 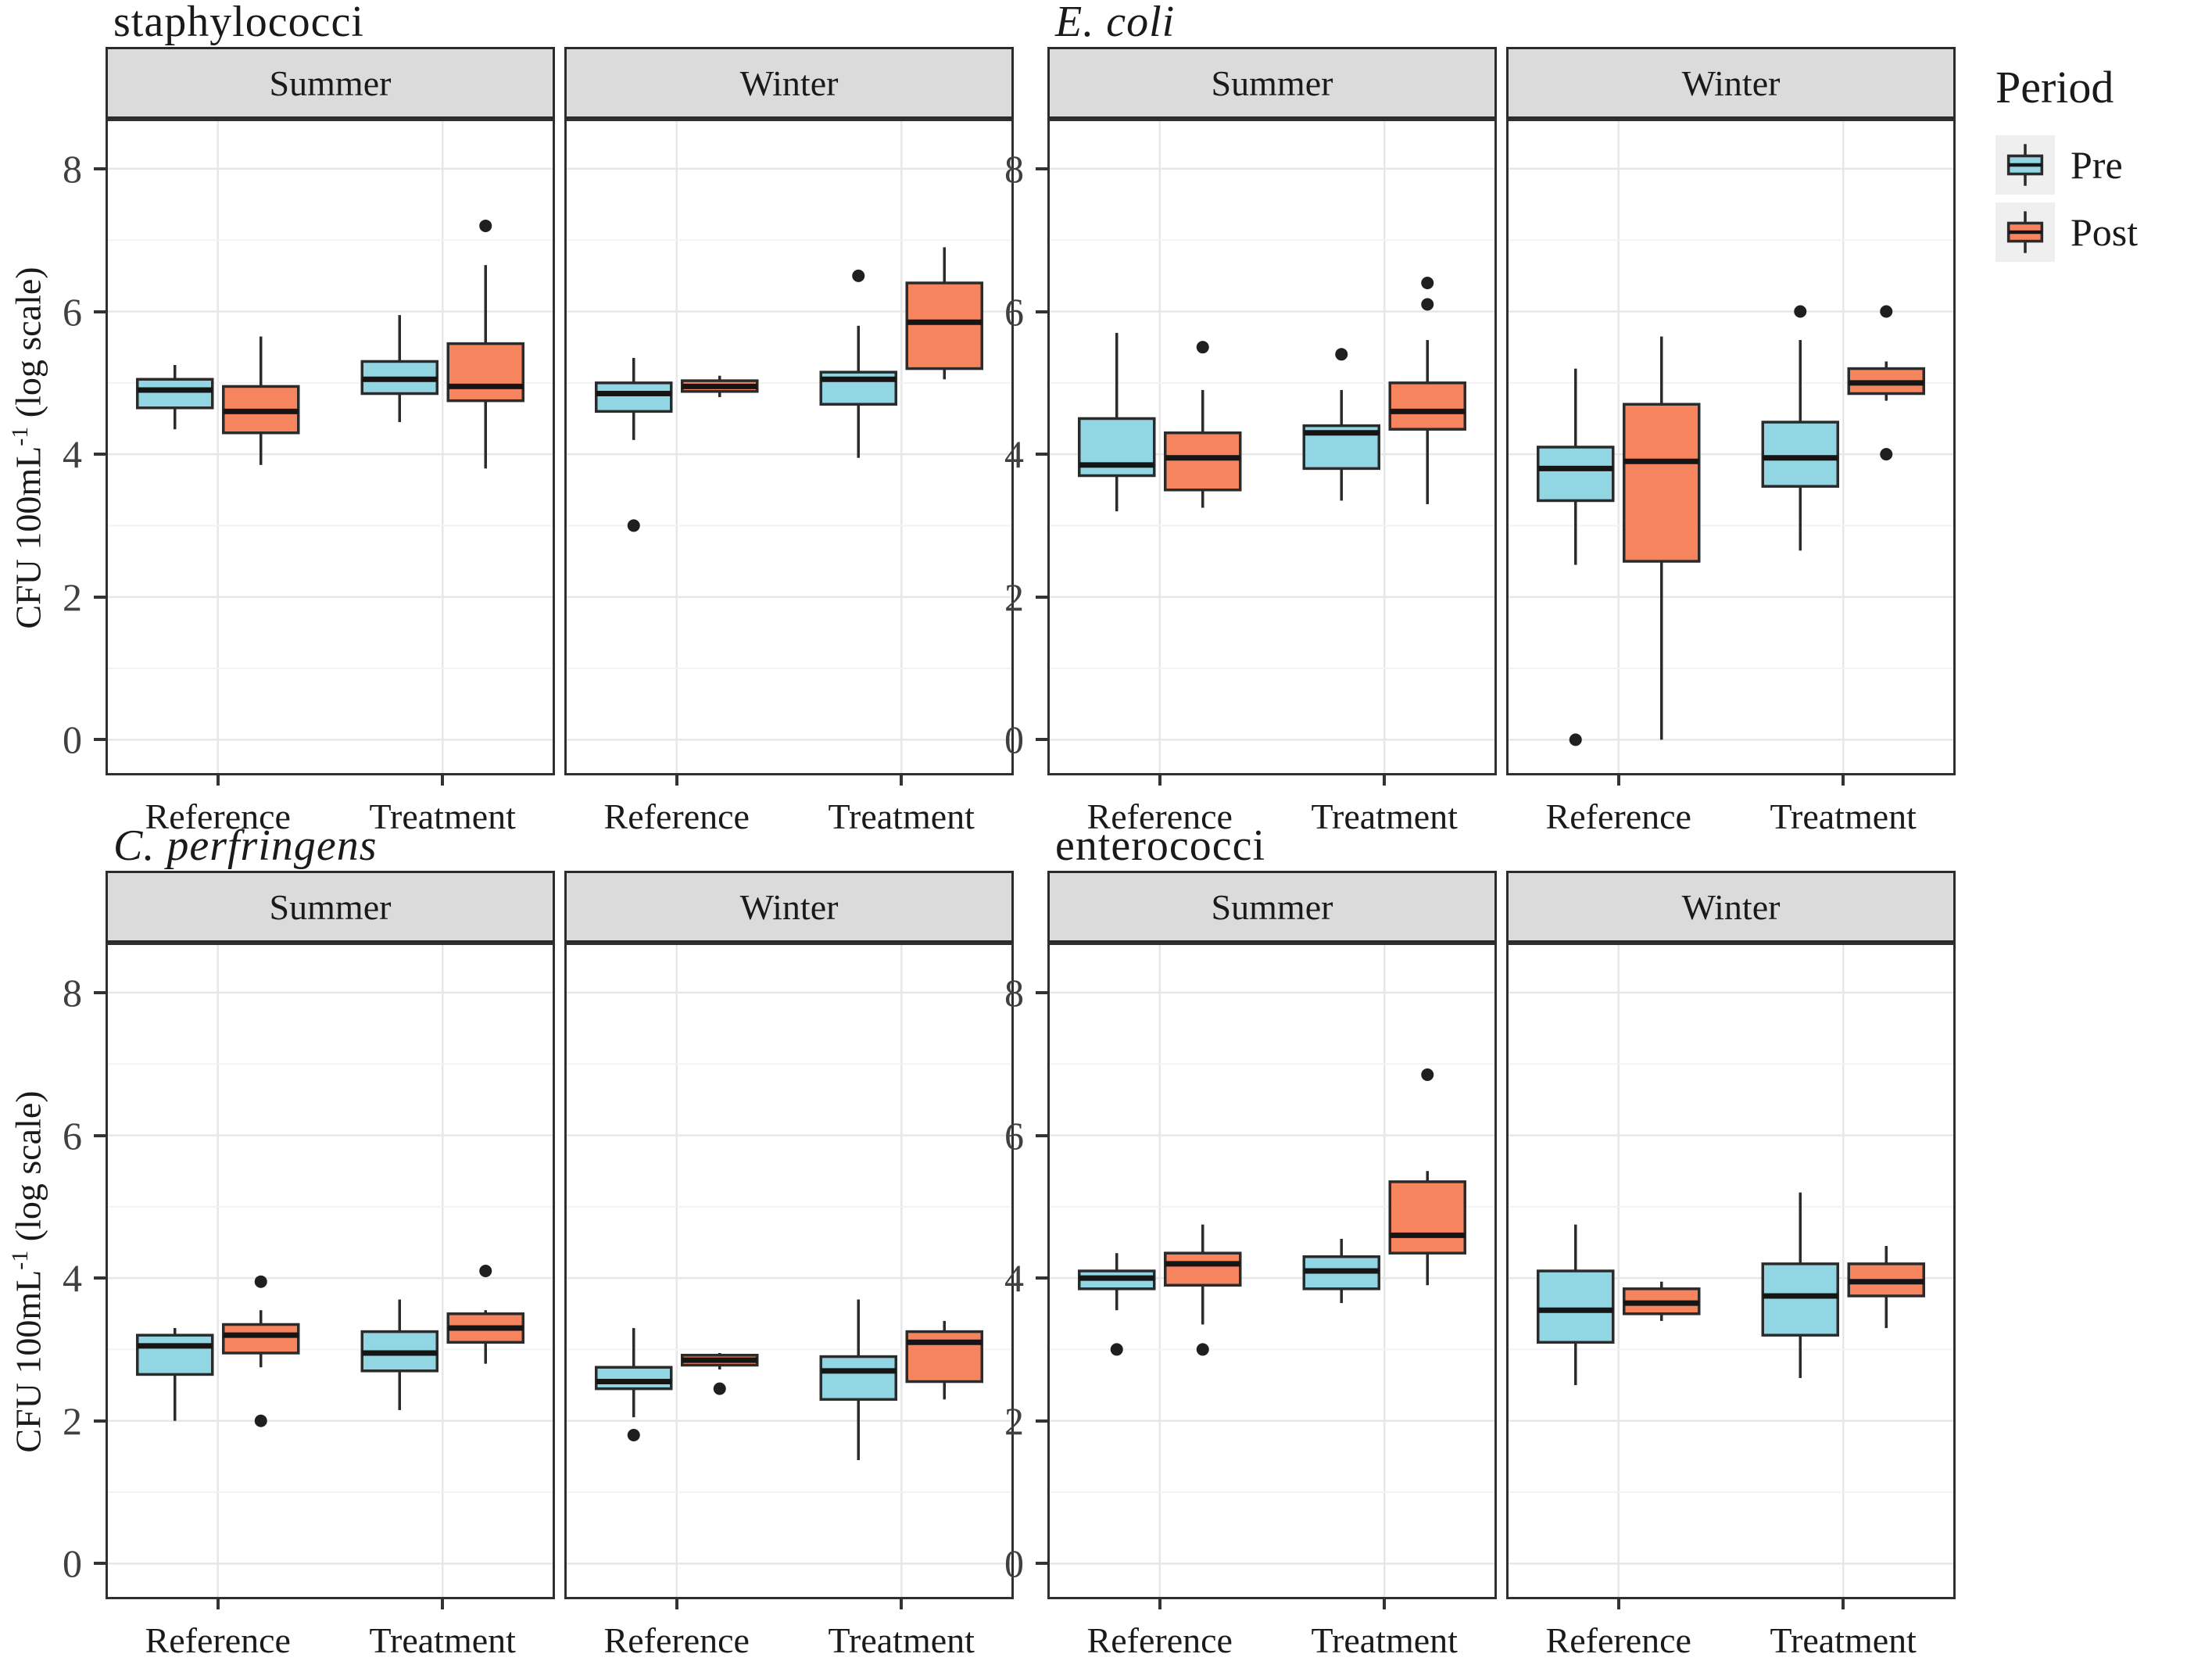 I want to click on legend-title: Period, so click(x=2054, y=87).